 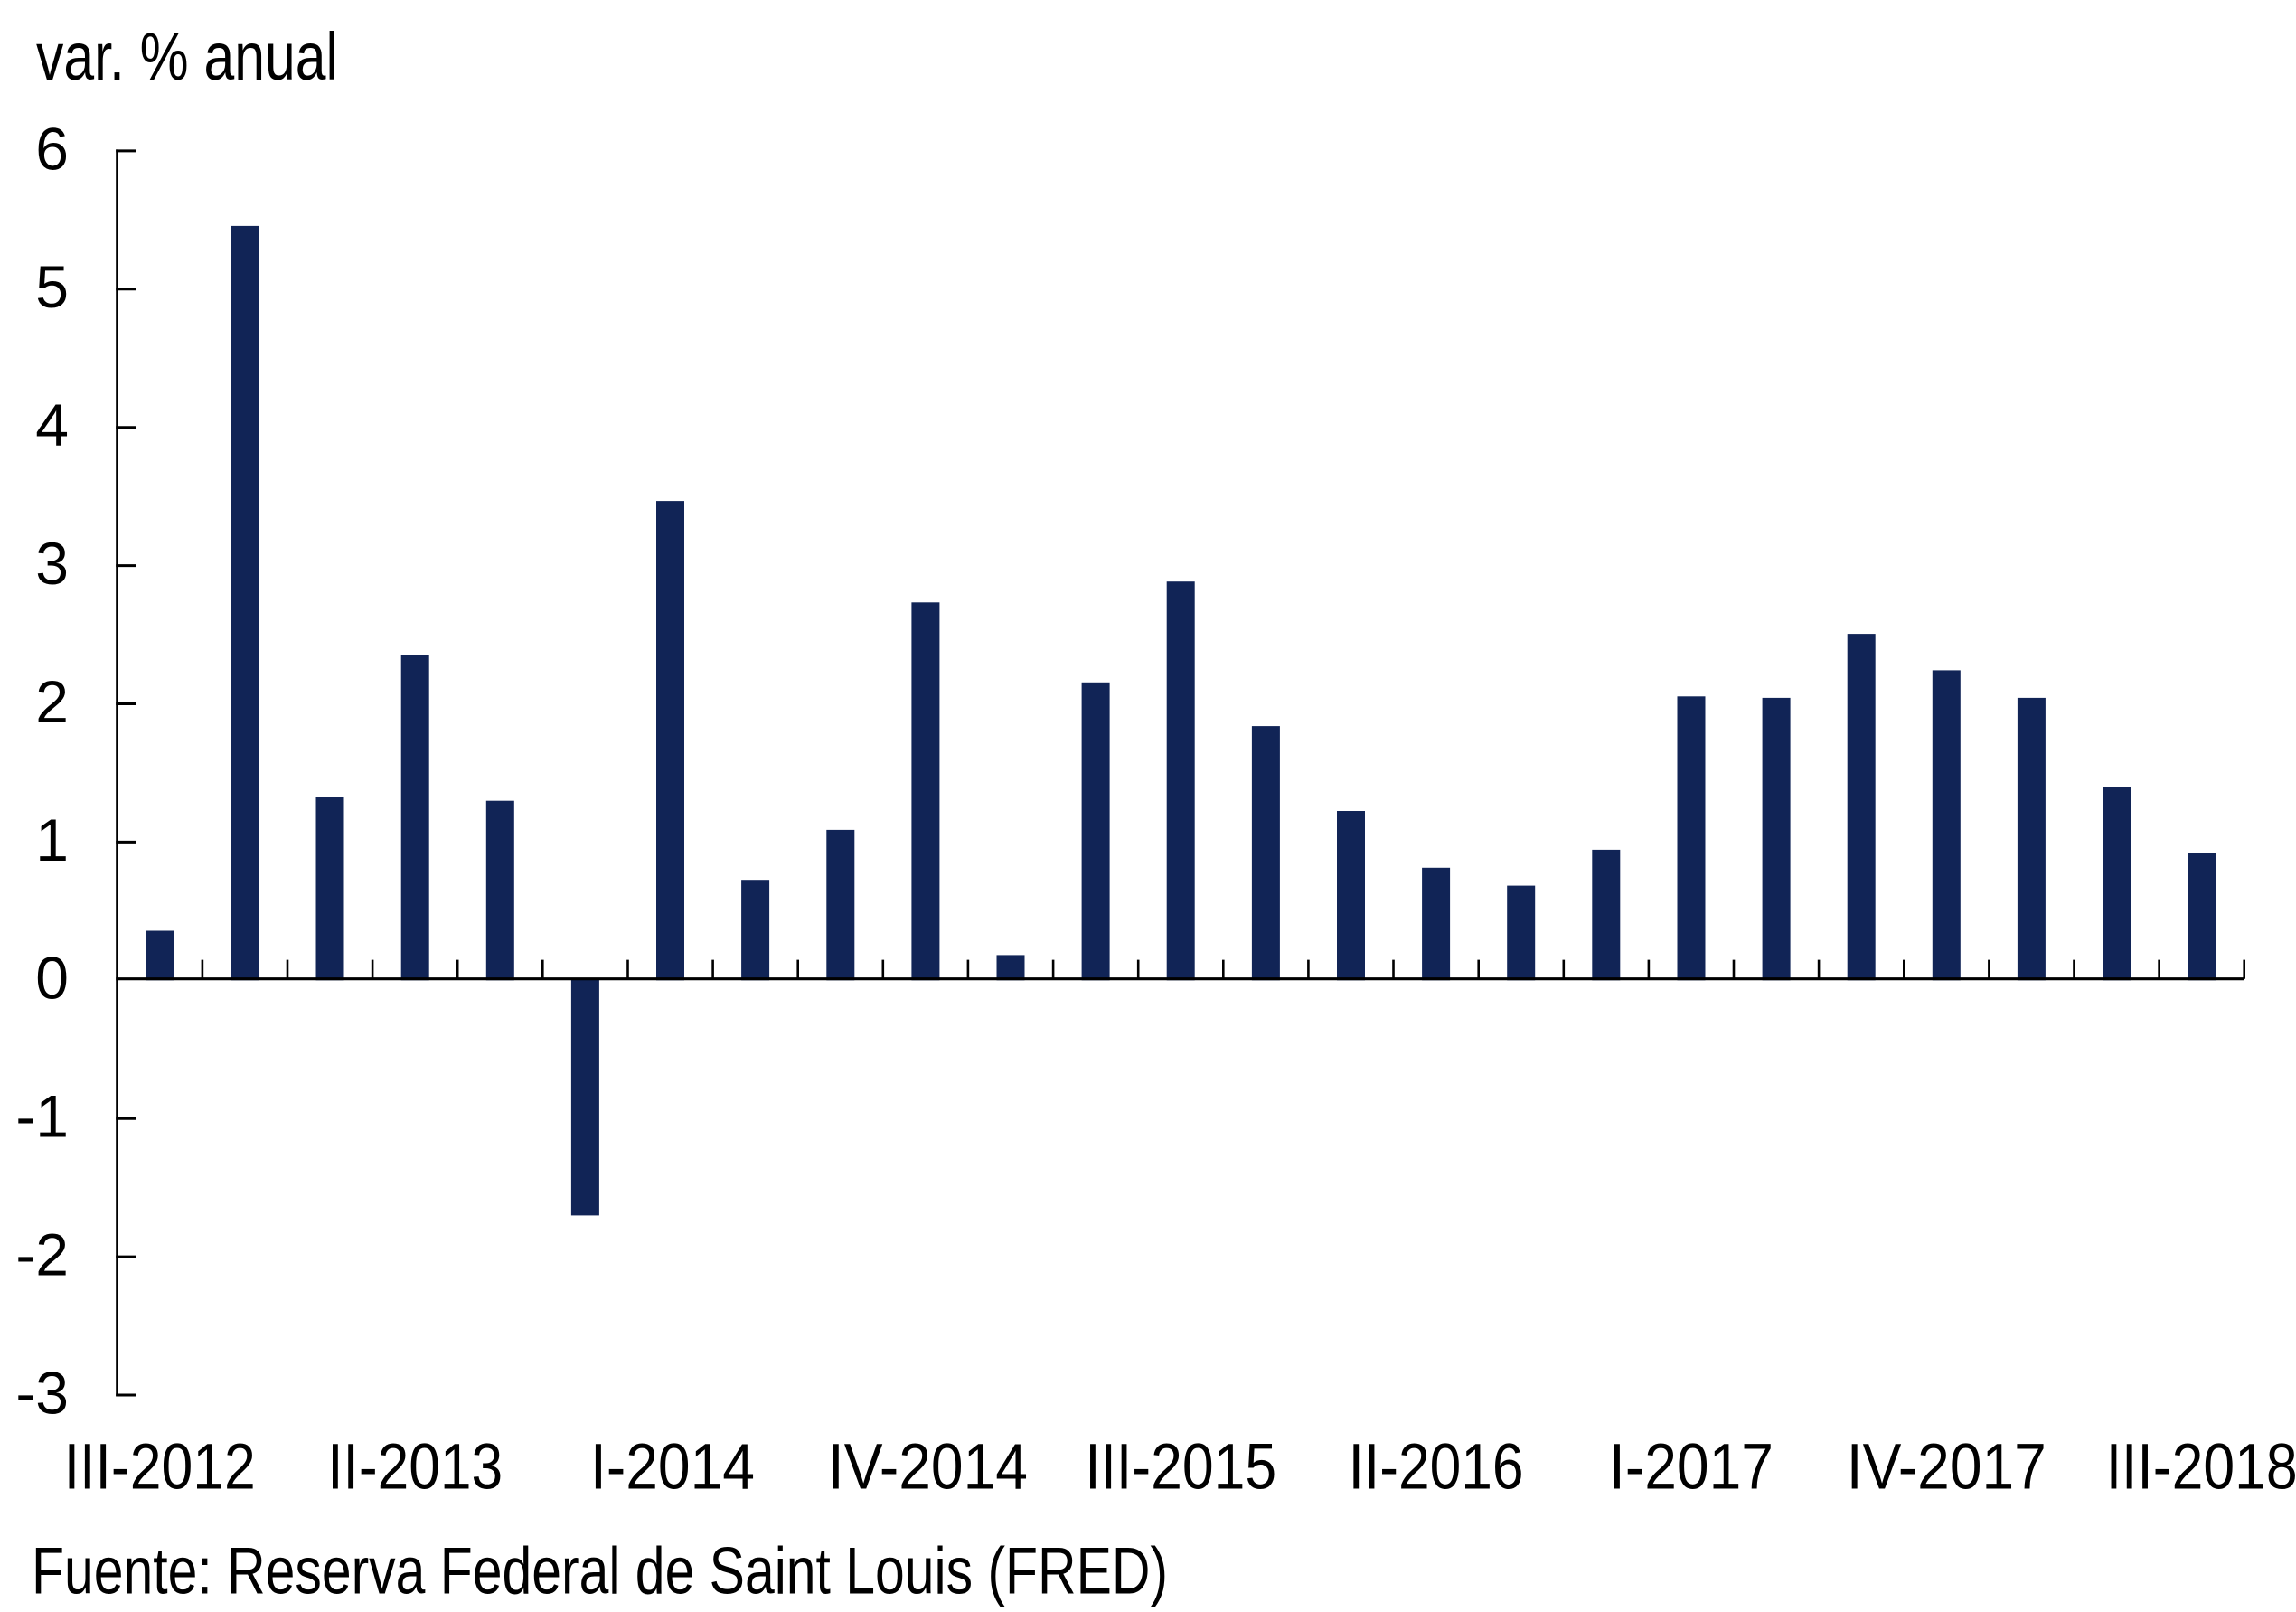 What do you see at coordinates (52, 424) in the screenshot?
I see `svg-text: 4` at bounding box center [52, 424].